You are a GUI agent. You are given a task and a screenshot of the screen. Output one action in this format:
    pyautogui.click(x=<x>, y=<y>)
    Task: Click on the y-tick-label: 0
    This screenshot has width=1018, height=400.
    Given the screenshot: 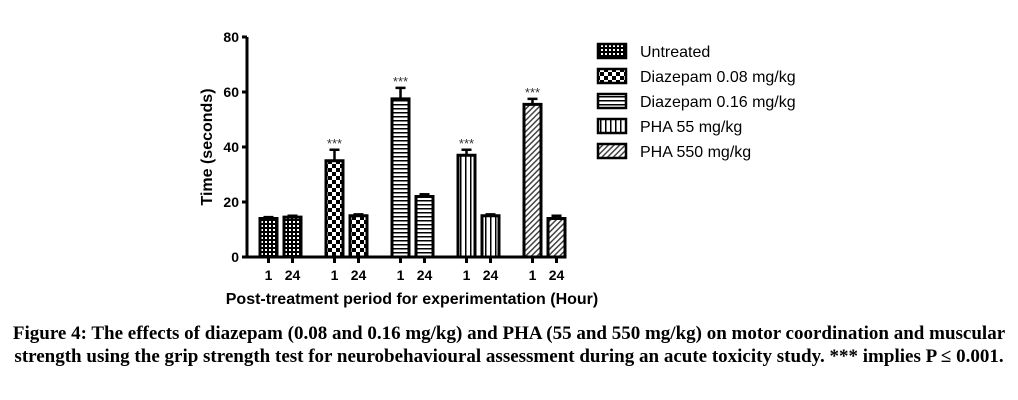 What is the action you would take?
    pyautogui.click(x=235, y=257)
    